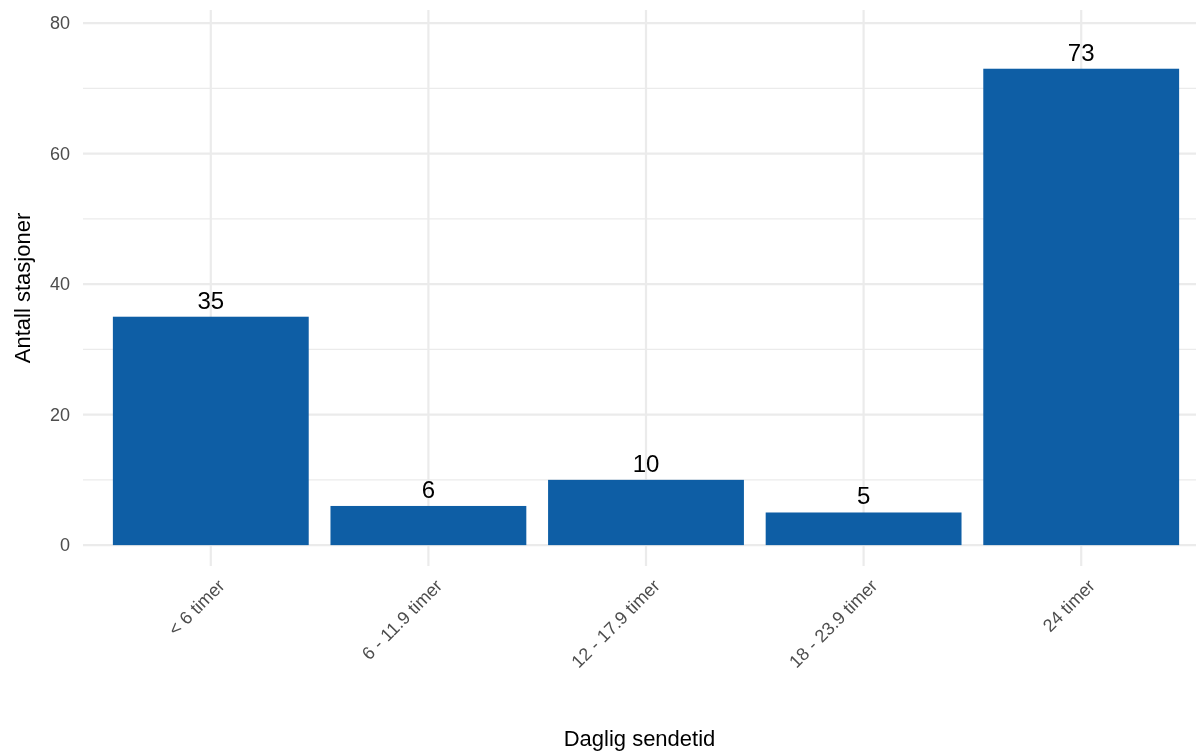 Image resolution: width=1198 pixels, height=755 pixels. What do you see at coordinates (428, 489) in the screenshot?
I see `data-label: 6` at bounding box center [428, 489].